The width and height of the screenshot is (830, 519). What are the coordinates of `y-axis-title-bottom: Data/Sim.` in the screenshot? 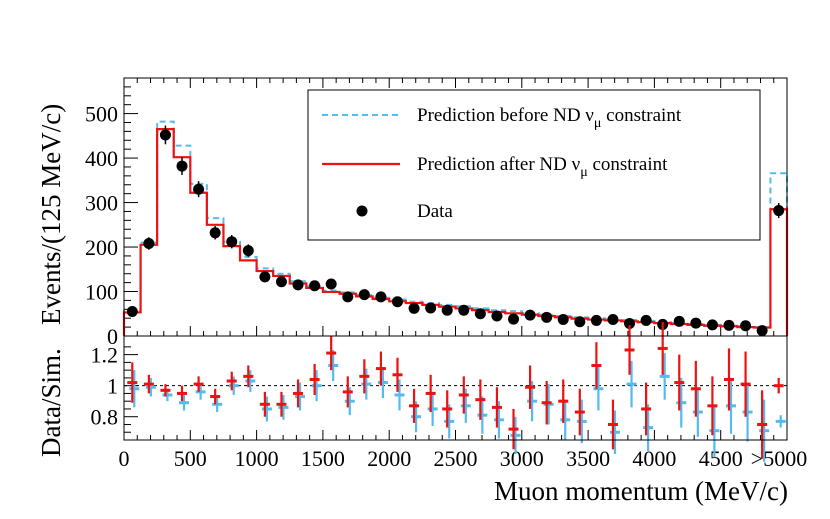 It's located at (51, 402).